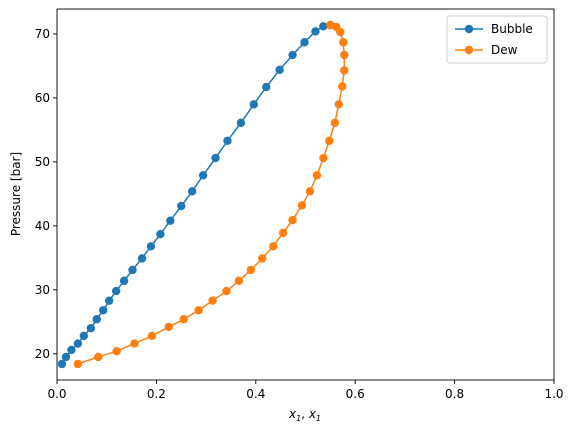 Image resolution: width=573 pixels, height=433 pixels. What do you see at coordinates (355, 394) in the screenshot?
I see `x-tick-label: 0.6` at bounding box center [355, 394].